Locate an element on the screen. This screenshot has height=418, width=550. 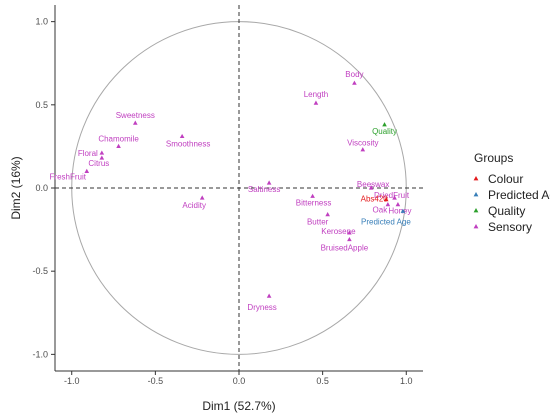
point-body is located at coordinates (354, 82).